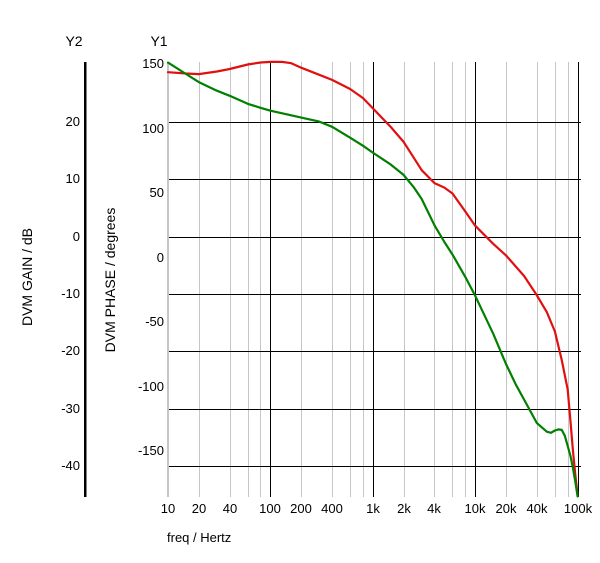  Describe the element at coordinates (332, 508) in the screenshot. I see `x-tick-label: 400` at that location.